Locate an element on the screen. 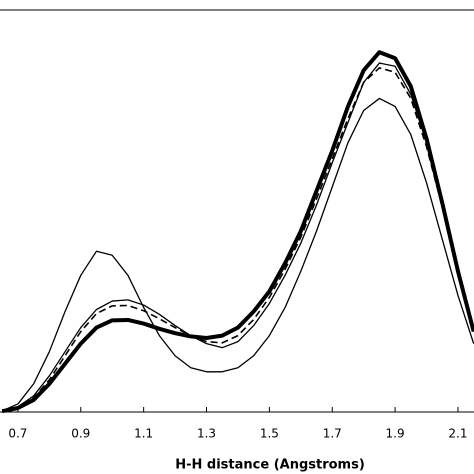 The height and width of the screenshot is (474, 474). x-tick-label: 1.7 is located at coordinates (332, 434).